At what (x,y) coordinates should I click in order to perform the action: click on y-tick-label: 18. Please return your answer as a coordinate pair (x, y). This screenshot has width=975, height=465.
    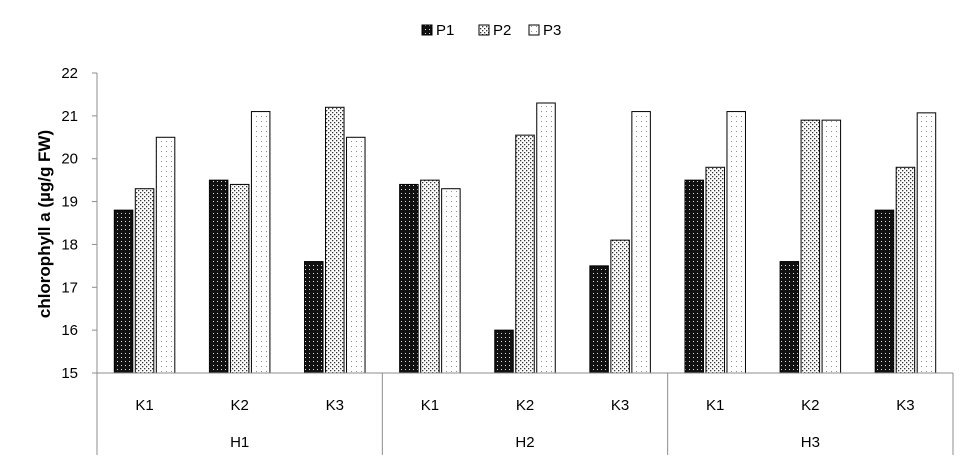
    Looking at the image, I should click on (69, 244).